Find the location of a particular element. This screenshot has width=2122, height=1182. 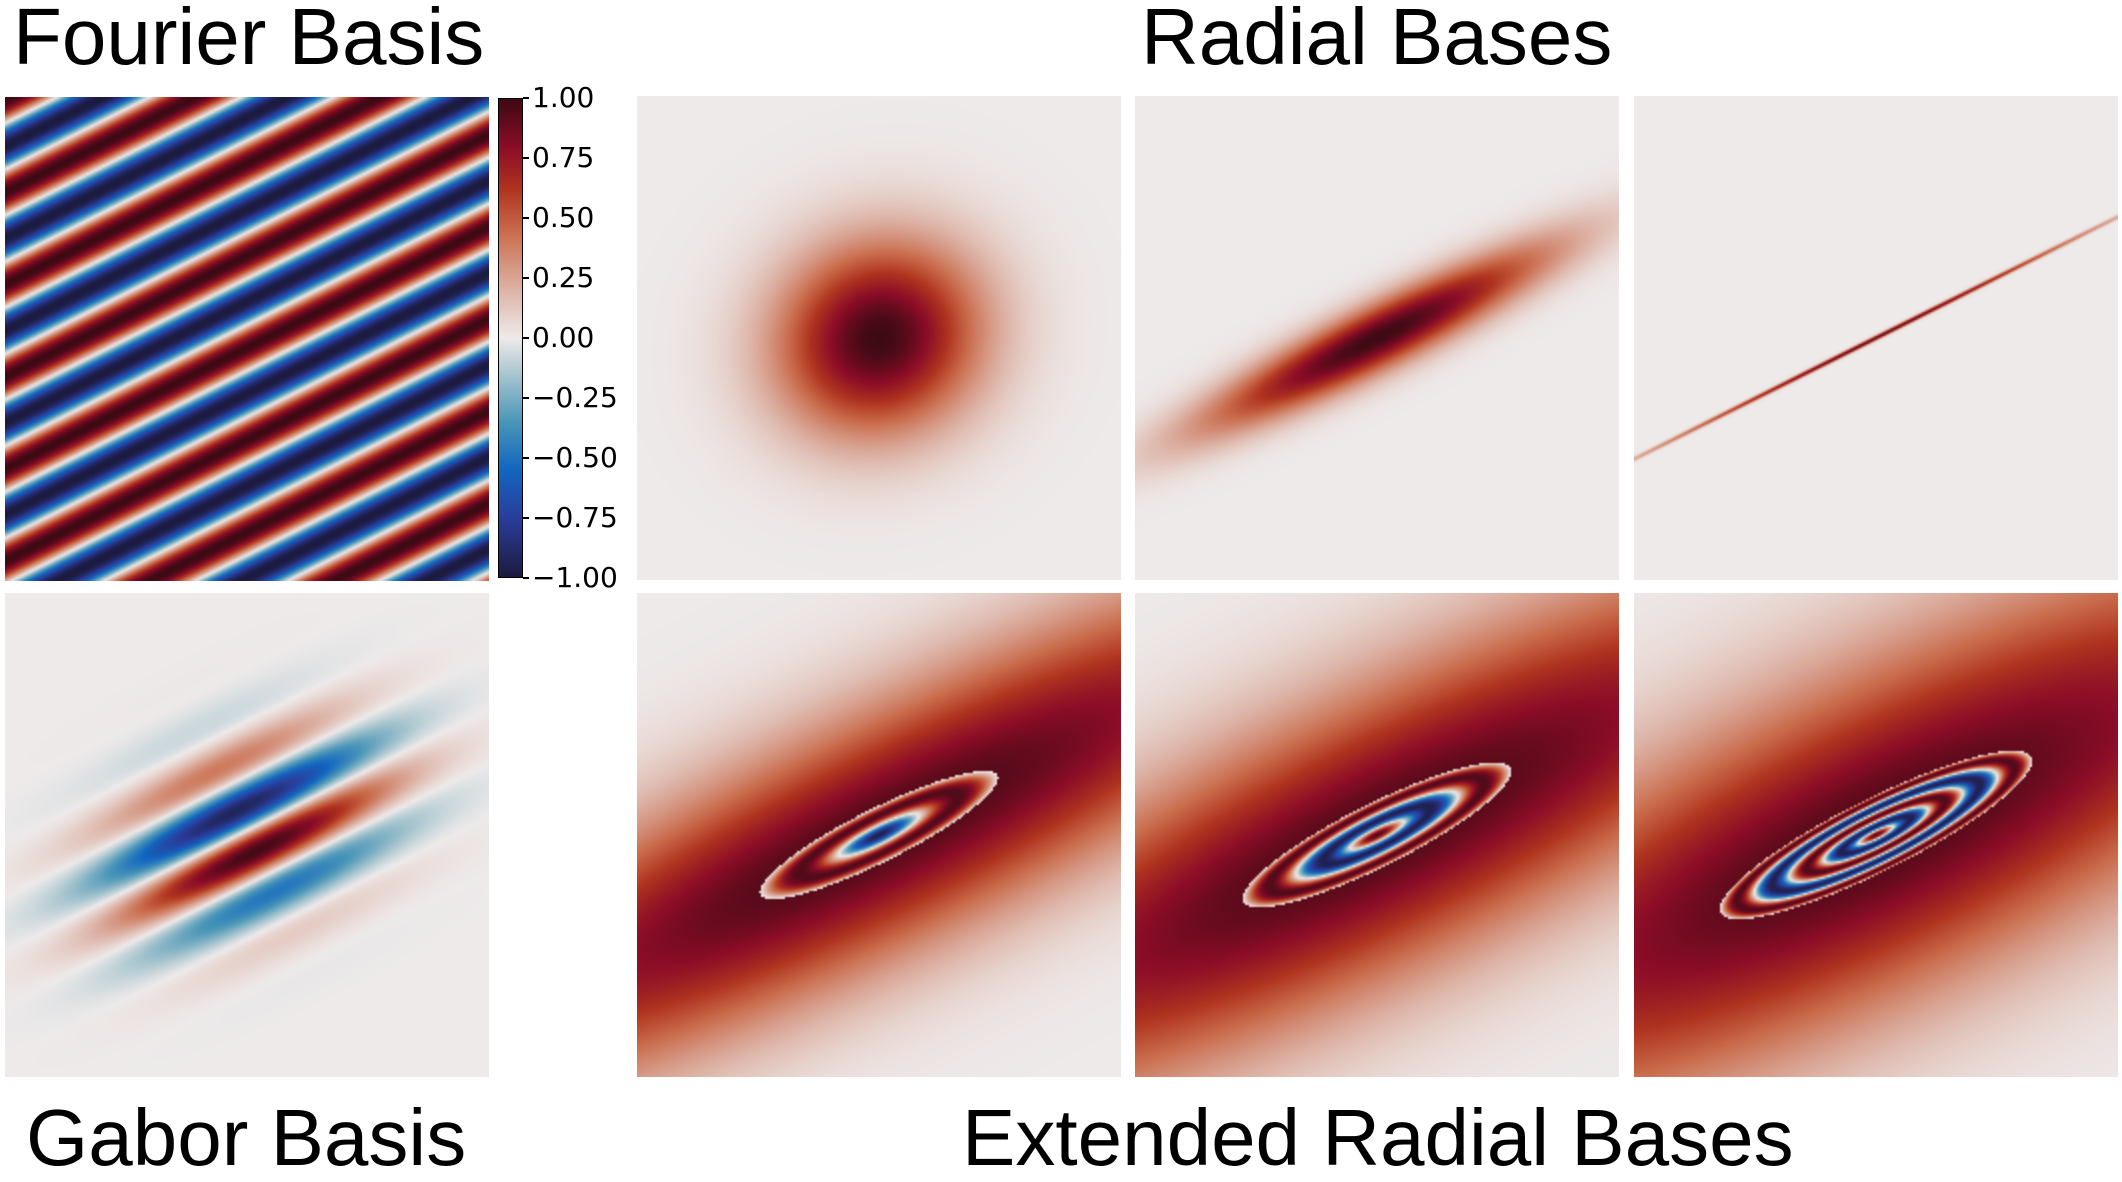

colorbar-tick-label: −0.25 is located at coordinates (575, 397).